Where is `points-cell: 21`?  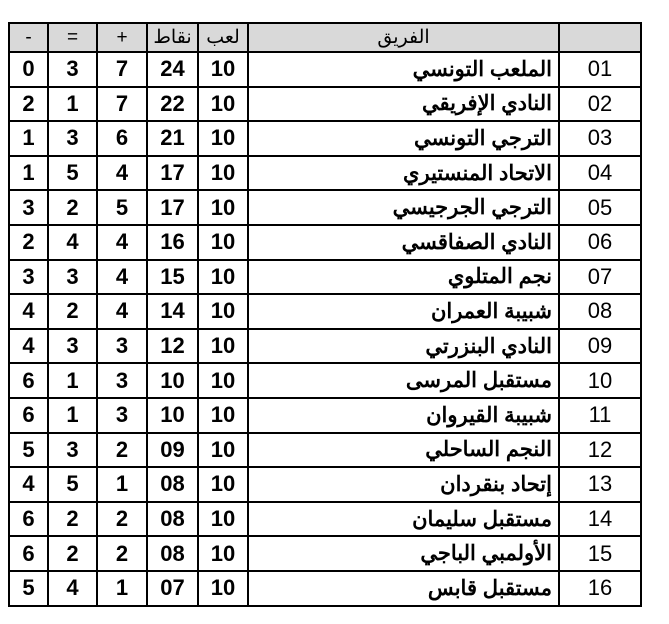
points-cell: 21 is located at coordinates (172, 138).